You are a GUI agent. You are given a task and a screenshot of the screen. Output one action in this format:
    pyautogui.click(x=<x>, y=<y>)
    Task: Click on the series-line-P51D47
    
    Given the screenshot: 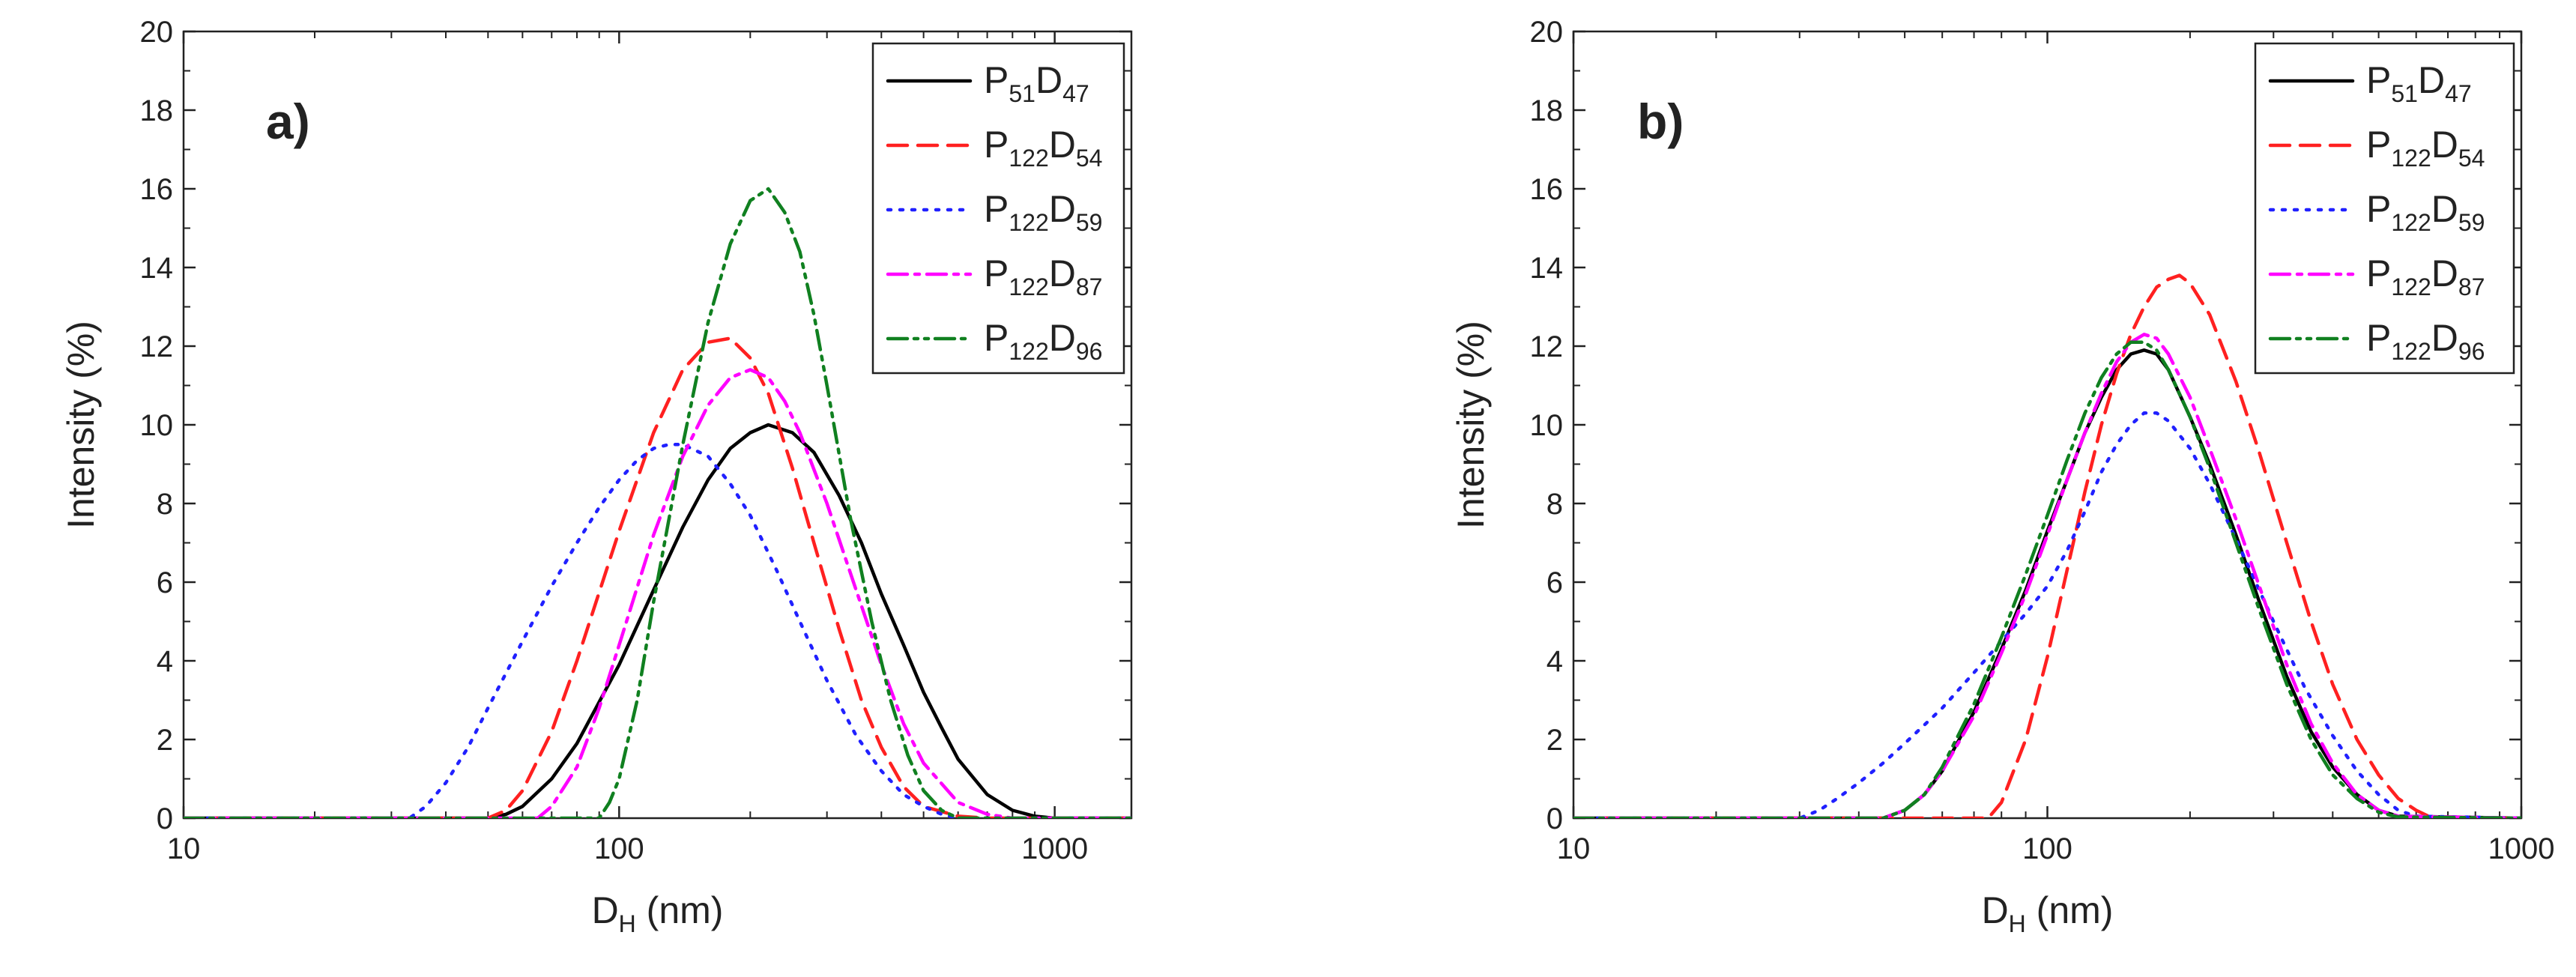 What is the action you would take?
    pyautogui.click(x=657, y=620)
    